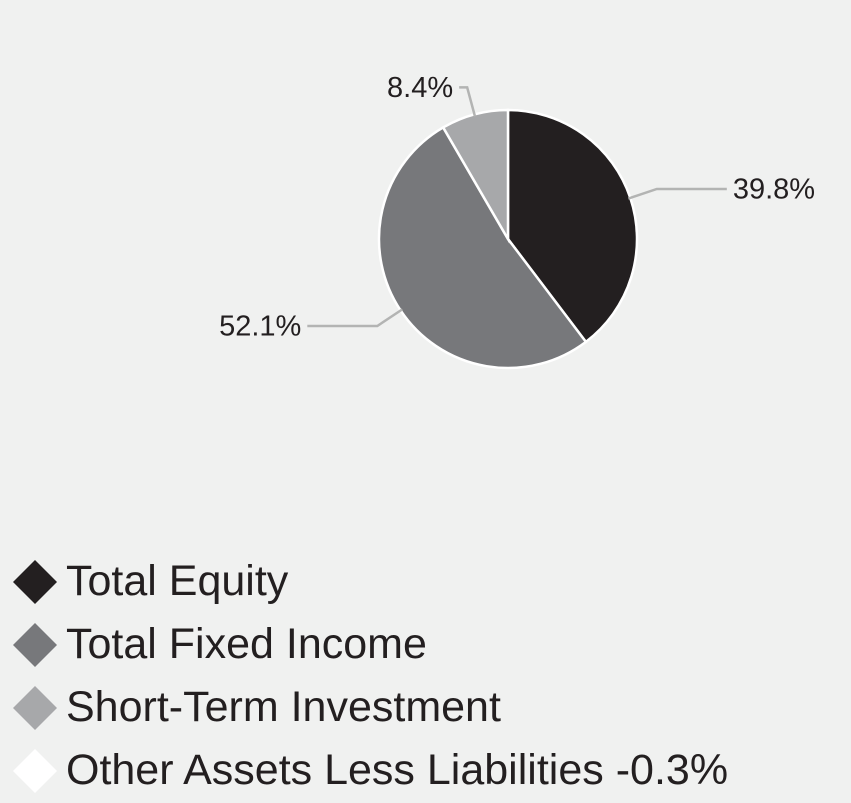 This screenshot has width=851, height=803. I want to click on legend-value: -0.3%, so click(672, 770).